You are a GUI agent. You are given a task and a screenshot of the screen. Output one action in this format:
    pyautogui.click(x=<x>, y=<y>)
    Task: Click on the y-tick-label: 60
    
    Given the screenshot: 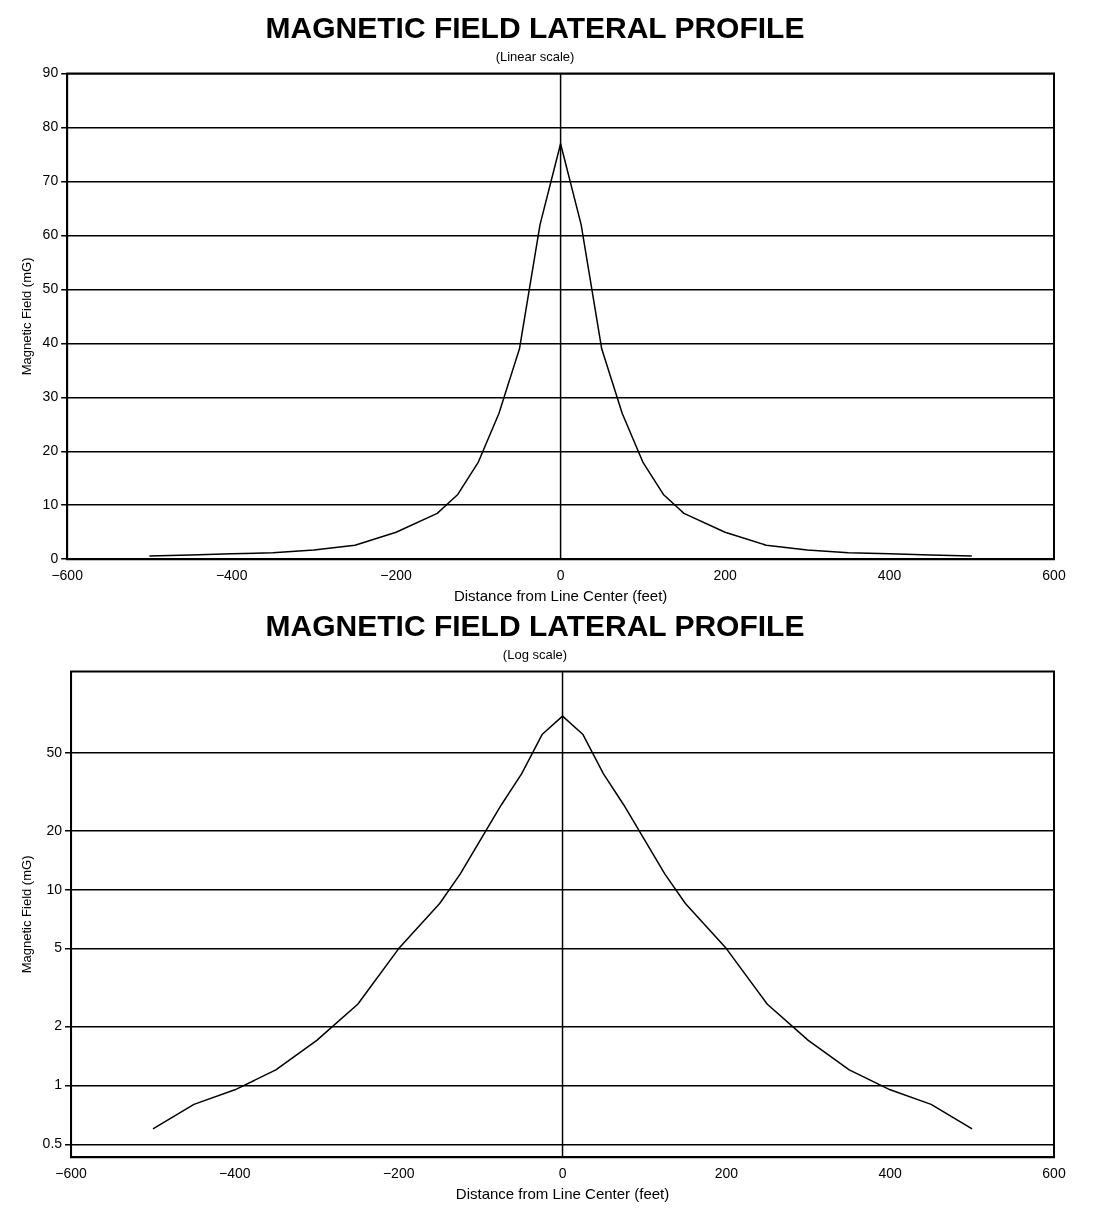 What is the action you would take?
    pyautogui.click(x=50, y=234)
    